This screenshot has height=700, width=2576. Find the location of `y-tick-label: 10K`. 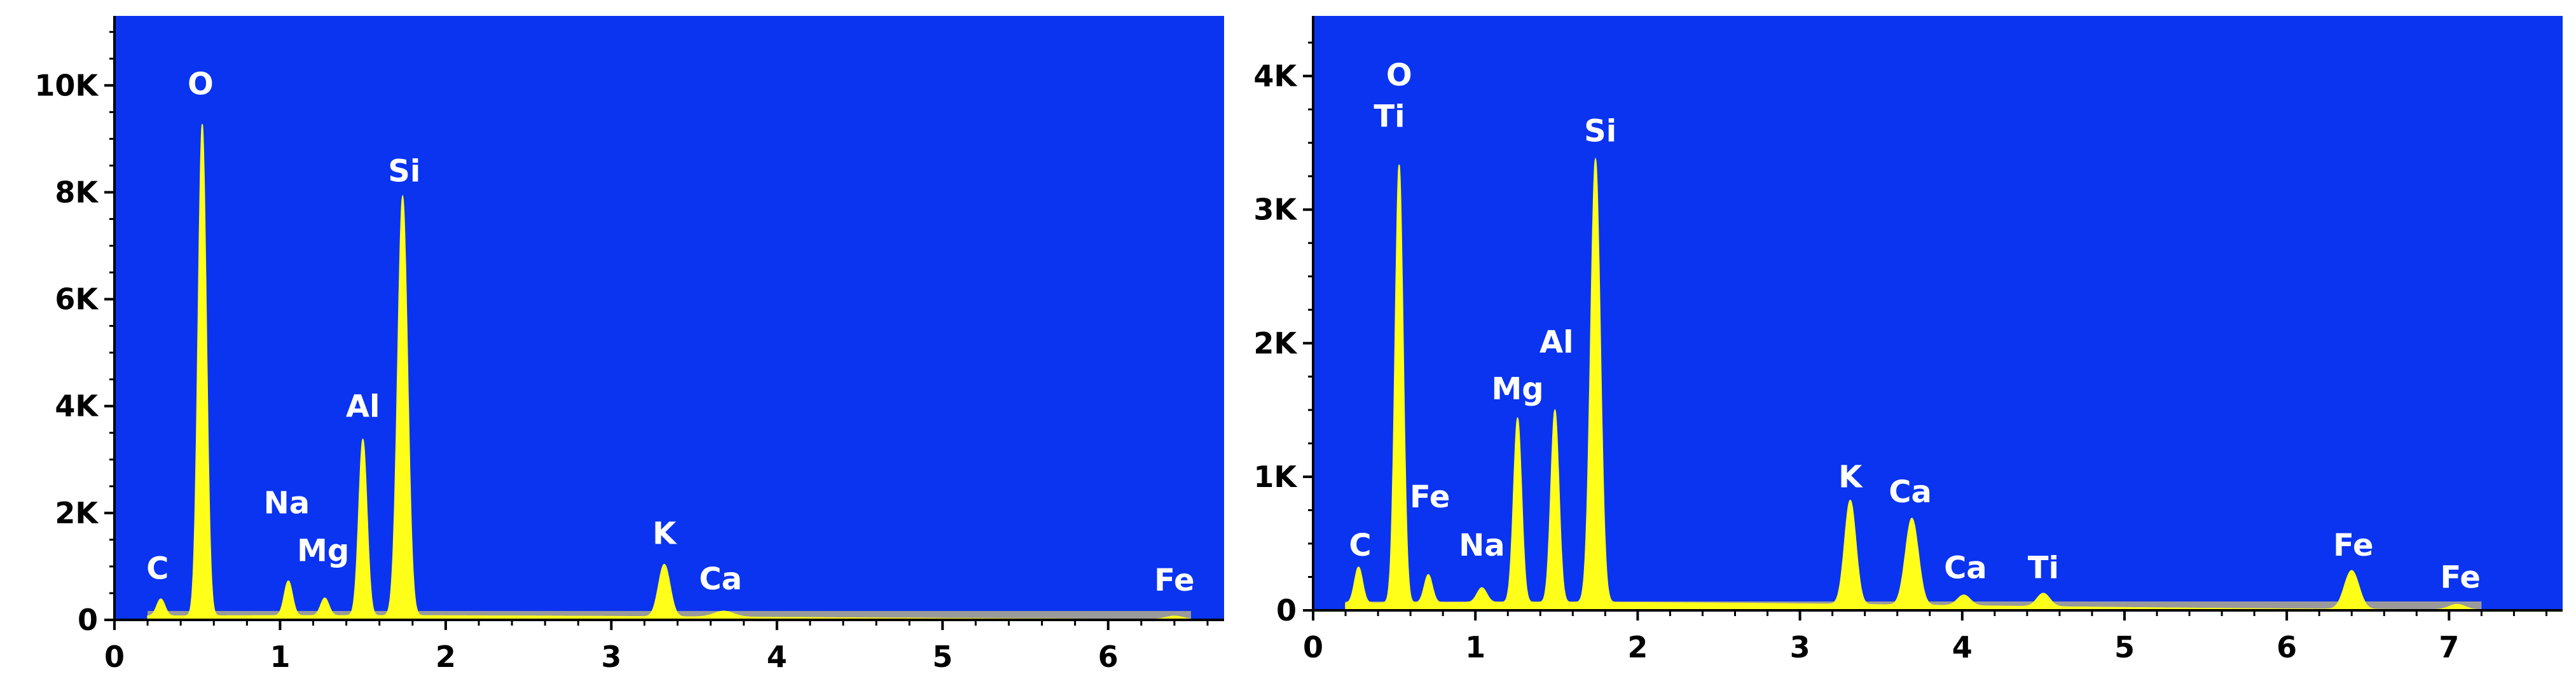

y-tick-label: 10K is located at coordinates (66, 85).